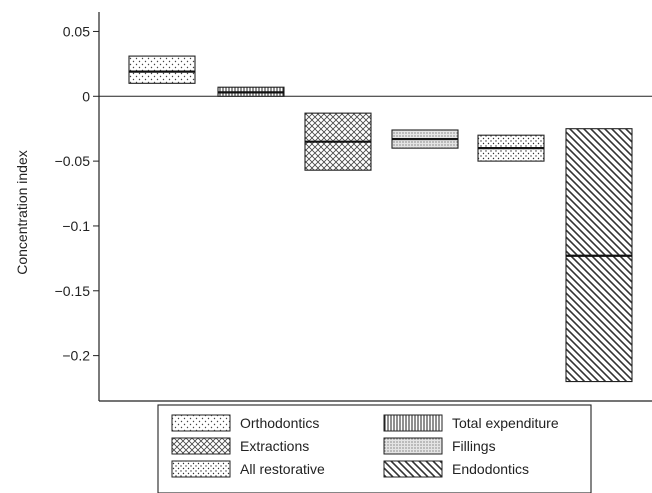 This screenshot has width=652, height=493. Describe the element at coordinates (274, 446) in the screenshot. I see `legend-label-extractions: Extractions` at that location.